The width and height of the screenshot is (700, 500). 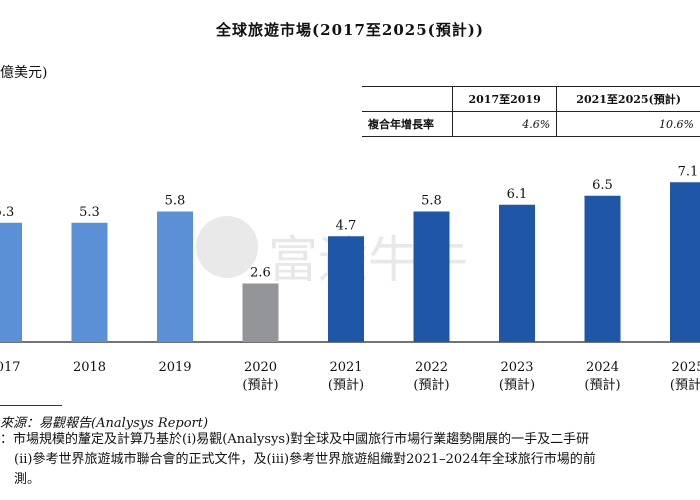 What do you see at coordinates (10, 367) in the screenshot?
I see `x-tick-label: 2017` at bounding box center [10, 367].